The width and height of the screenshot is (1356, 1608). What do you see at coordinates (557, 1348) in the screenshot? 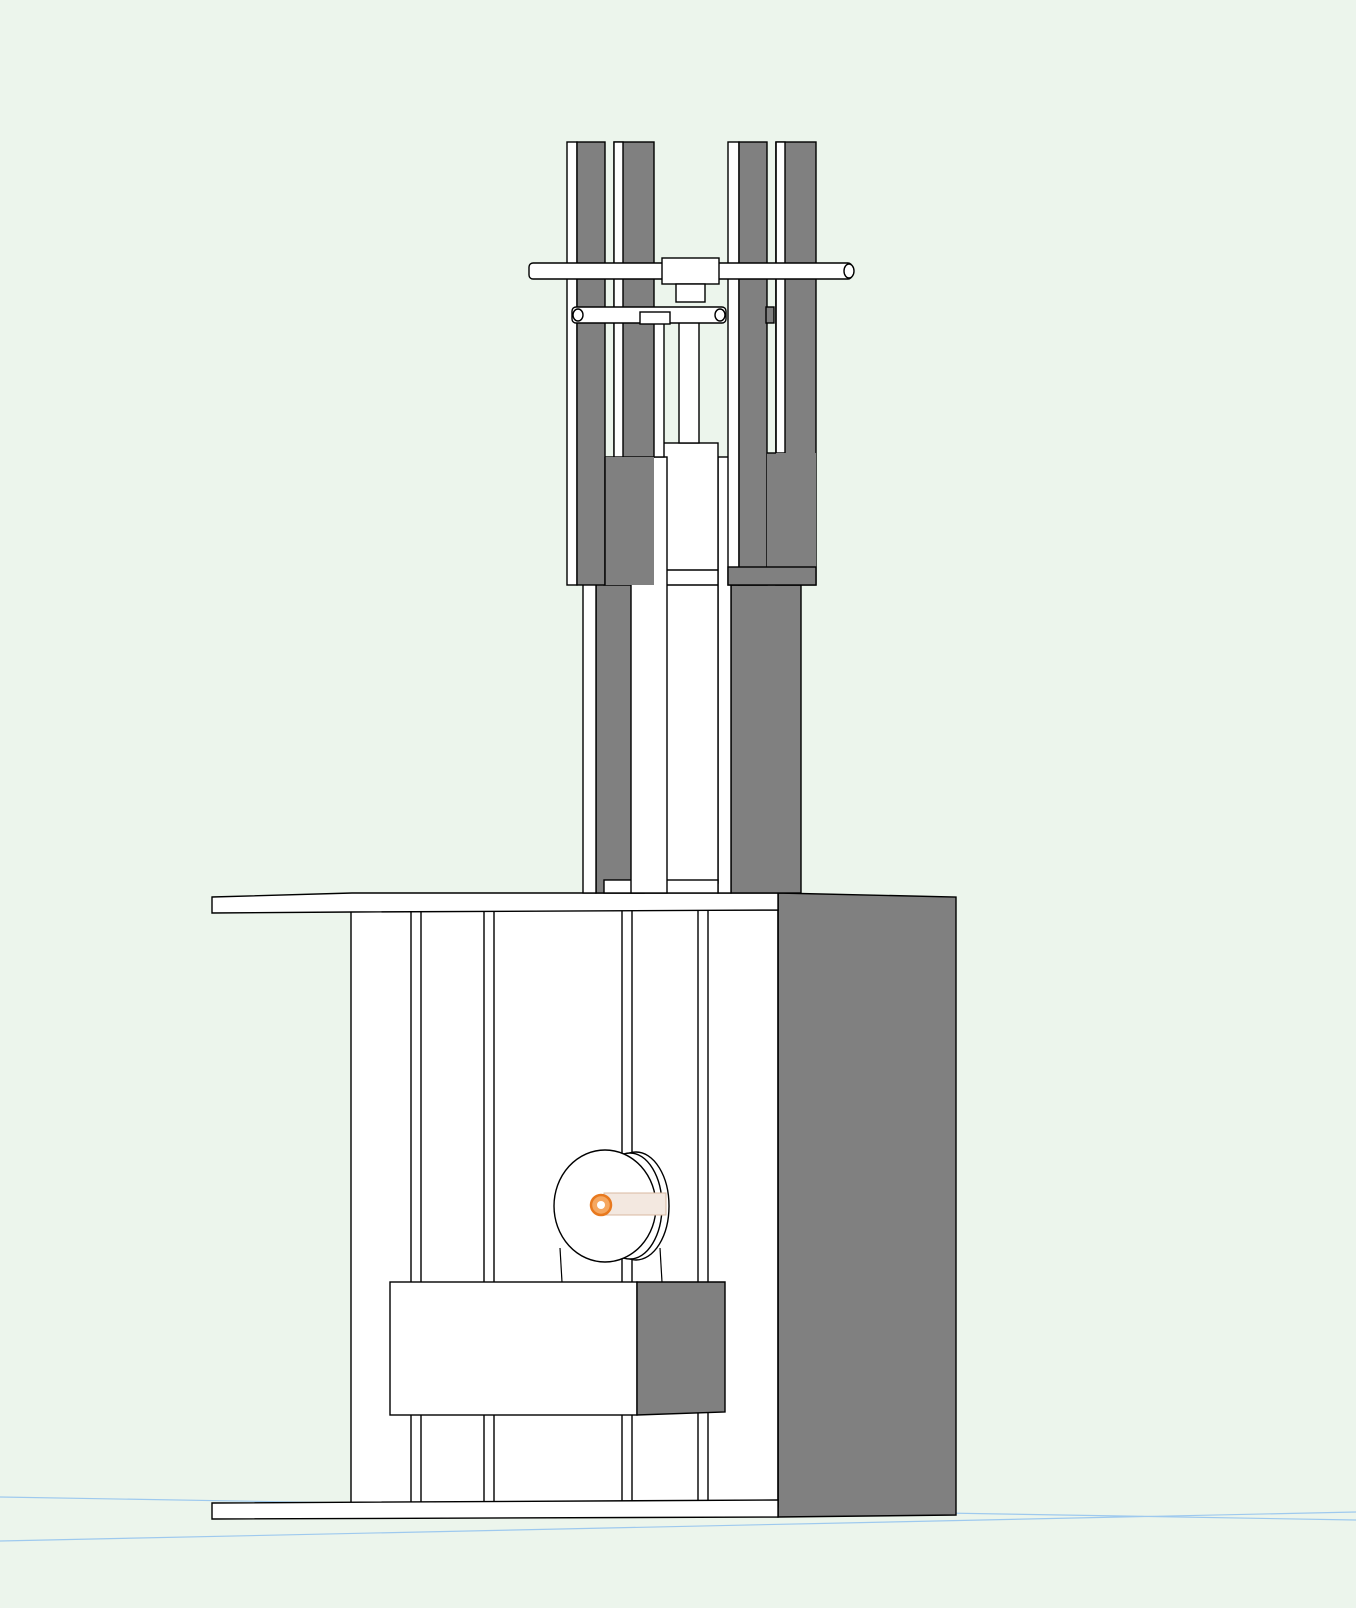
I see `lower-block` at bounding box center [557, 1348].